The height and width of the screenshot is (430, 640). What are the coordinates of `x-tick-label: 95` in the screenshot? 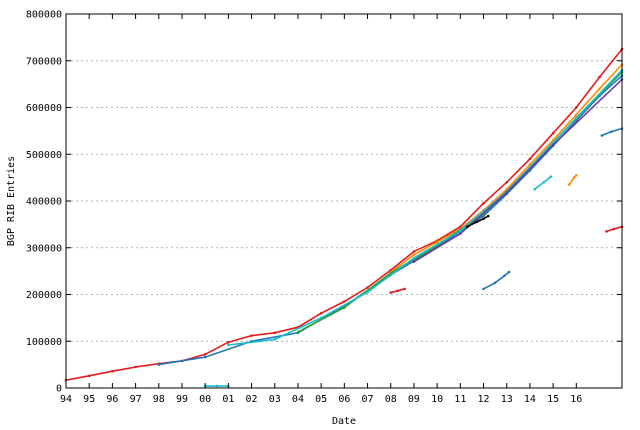 It's located at (89, 399).